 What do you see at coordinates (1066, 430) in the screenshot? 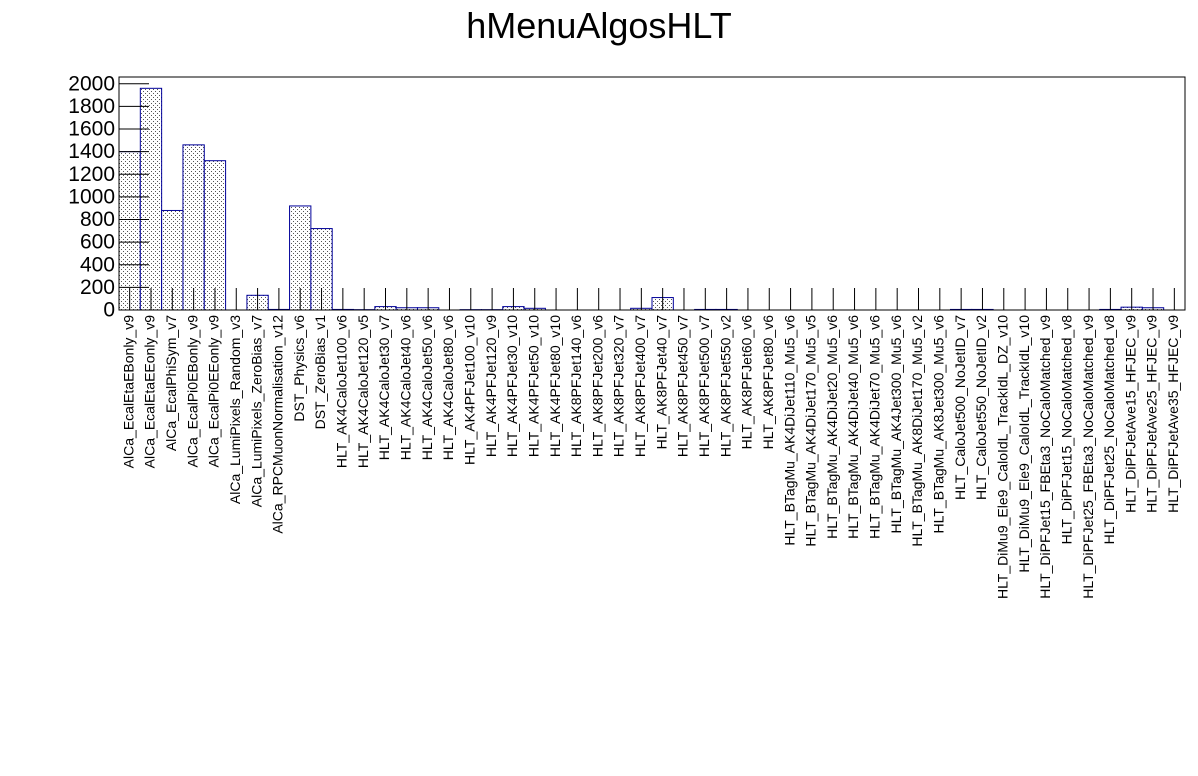
I see `x-tick-label: HLT_DiPFJet15_NoCaloMatched_v8` at bounding box center [1066, 430].